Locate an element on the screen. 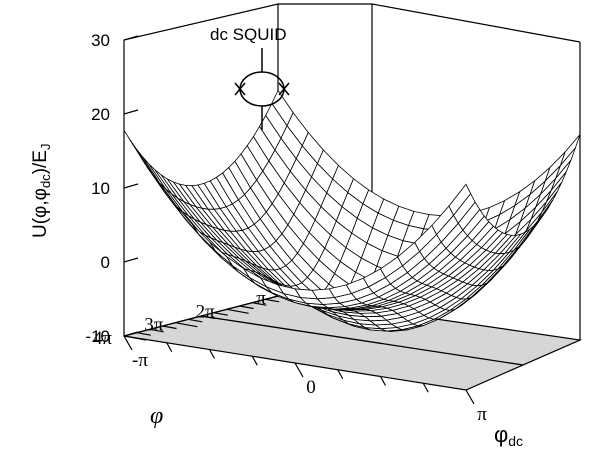 The height and width of the screenshot is (449, 589). junction-right-icon is located at coordinates (284, 89).